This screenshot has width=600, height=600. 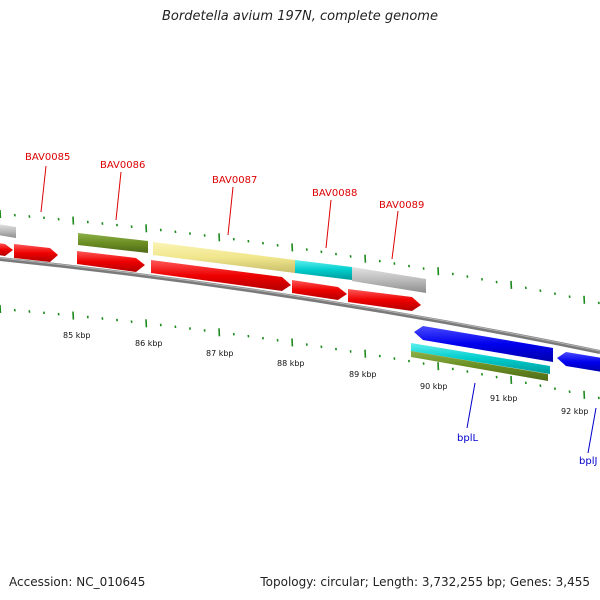 I want to click on leader-line-bav0086, so click(x=118, y=196).